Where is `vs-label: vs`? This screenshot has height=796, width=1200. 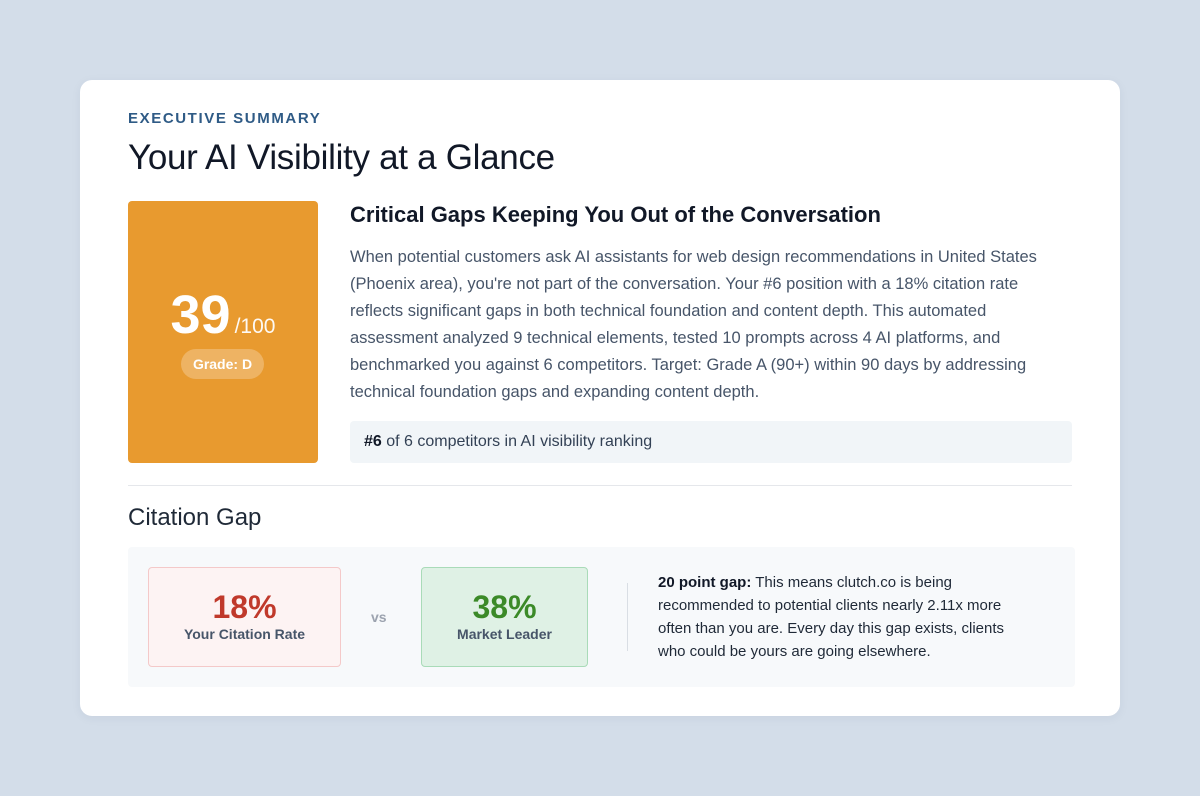 vs-label: vs is located at coordinates (379, 617).